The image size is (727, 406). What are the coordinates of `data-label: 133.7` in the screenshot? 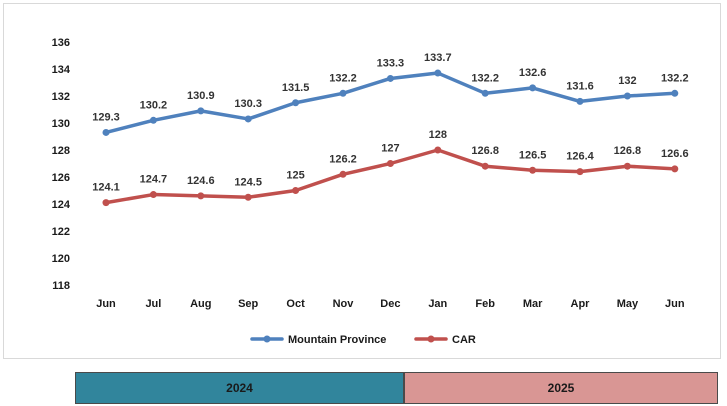 It's located at (438, 58).